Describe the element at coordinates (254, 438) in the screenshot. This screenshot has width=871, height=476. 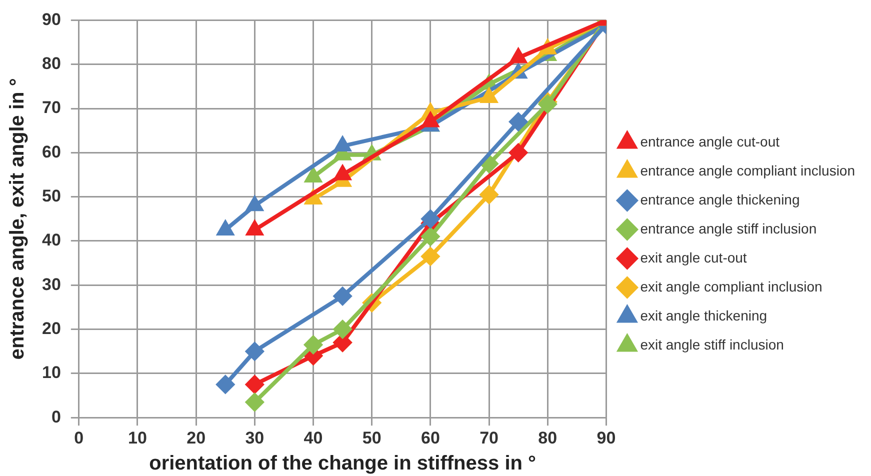
I see `x-tick-label: 30` at that location.